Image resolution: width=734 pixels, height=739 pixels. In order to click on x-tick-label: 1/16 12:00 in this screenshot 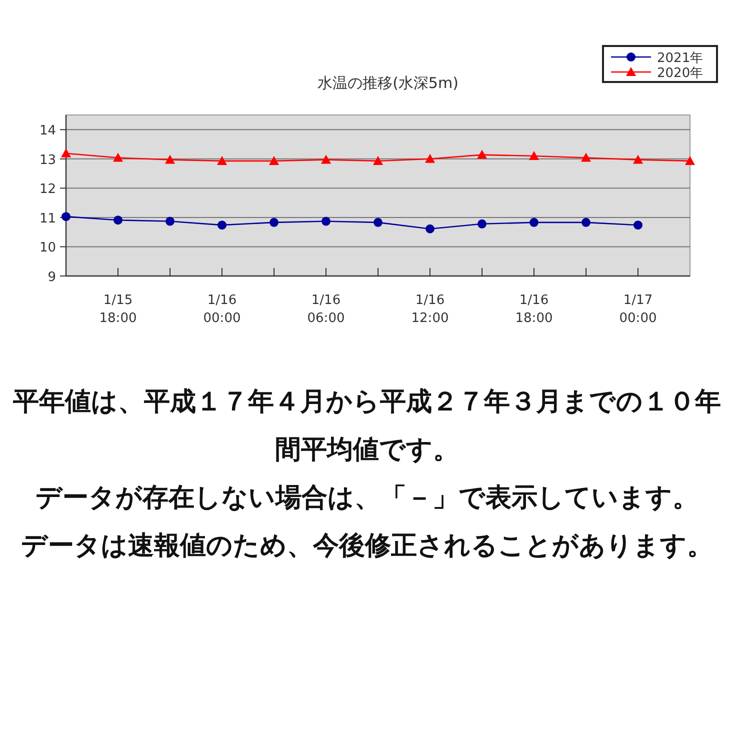, I will do `click(430, 309)`.